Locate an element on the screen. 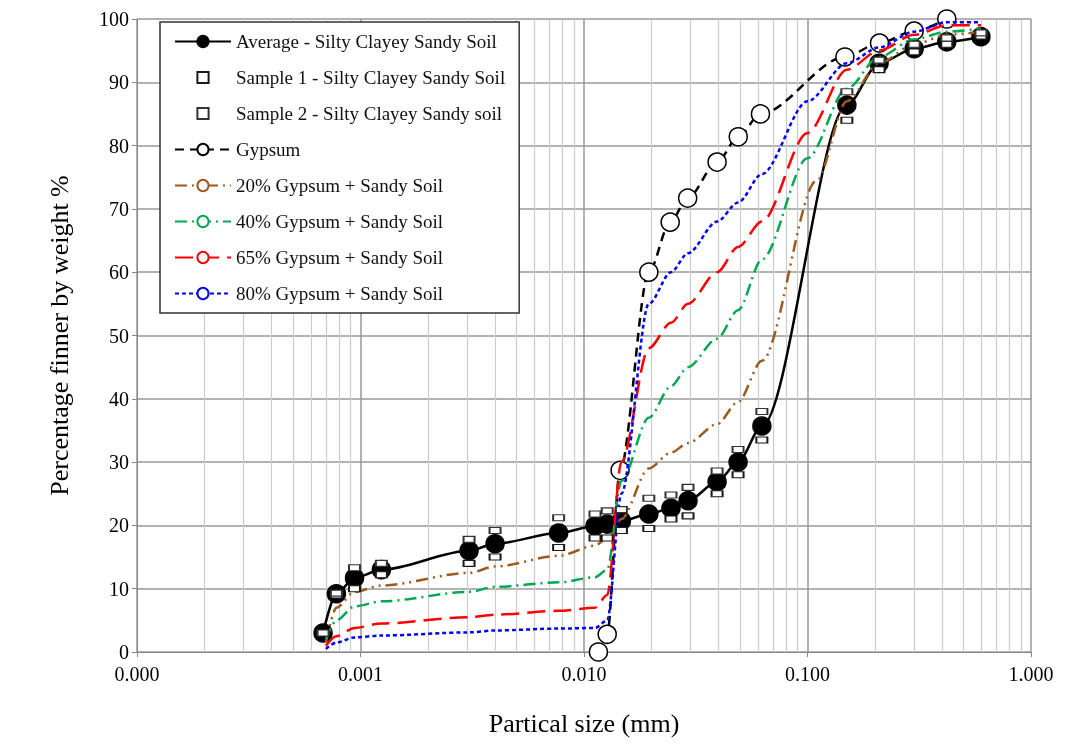 The image size is (1070, 749). x-tick-label: 0.010 is located at coordinates (584, 674).